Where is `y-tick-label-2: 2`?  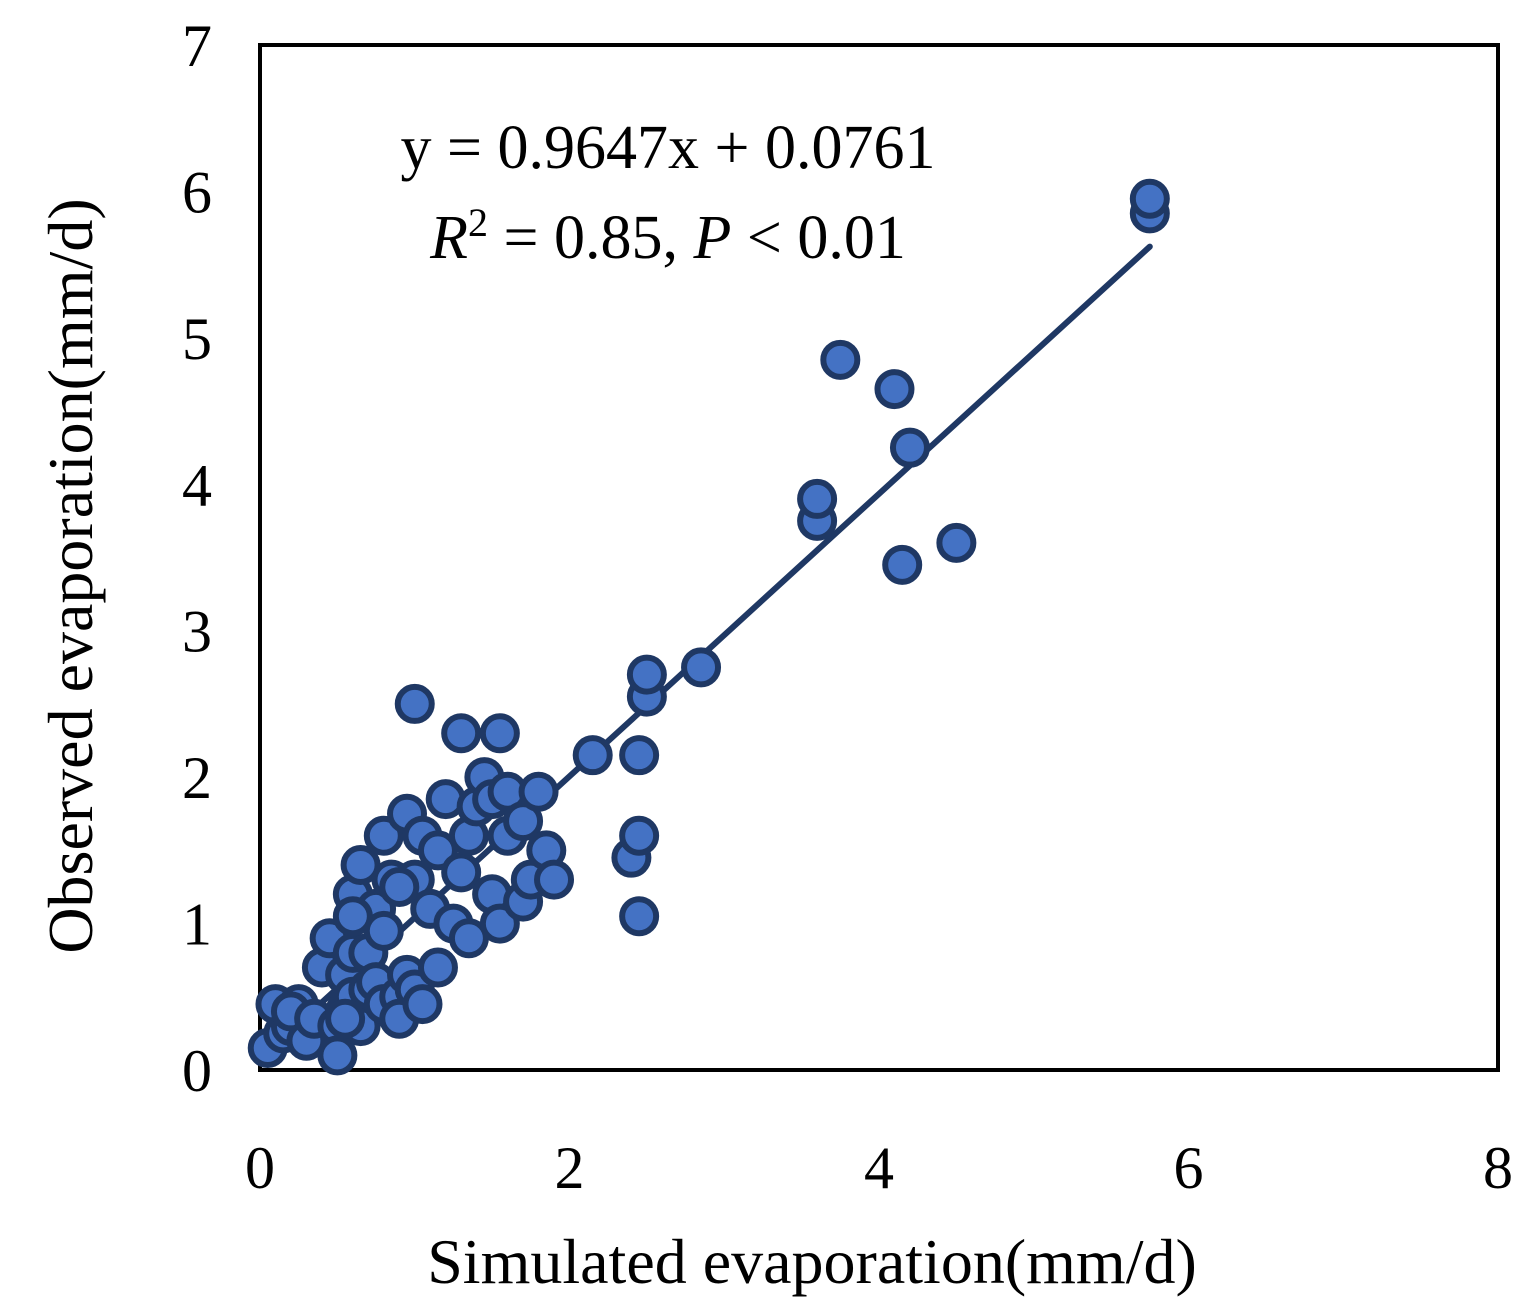 y-tick-label-2: 2 is located at coordinates (197, 778).